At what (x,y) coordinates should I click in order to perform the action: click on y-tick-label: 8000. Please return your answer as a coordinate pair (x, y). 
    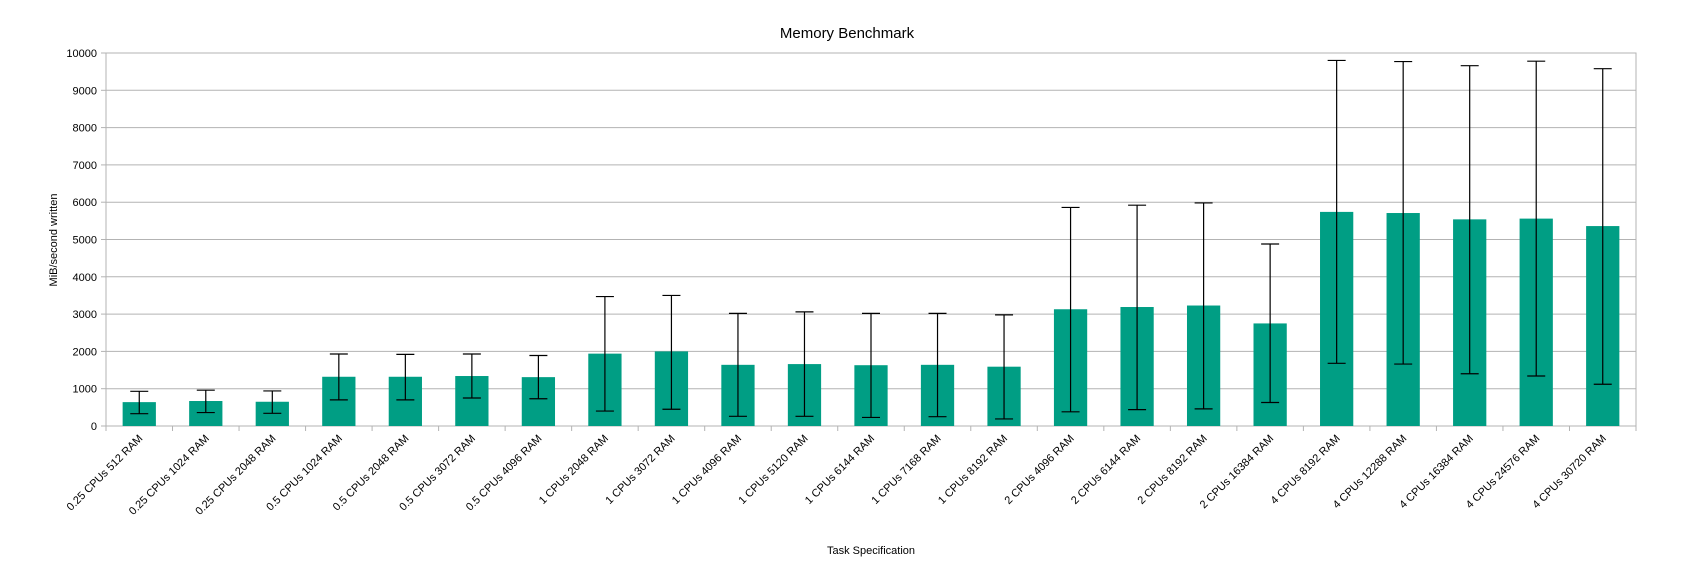
    Looking at the image, I should click on (85, 129).